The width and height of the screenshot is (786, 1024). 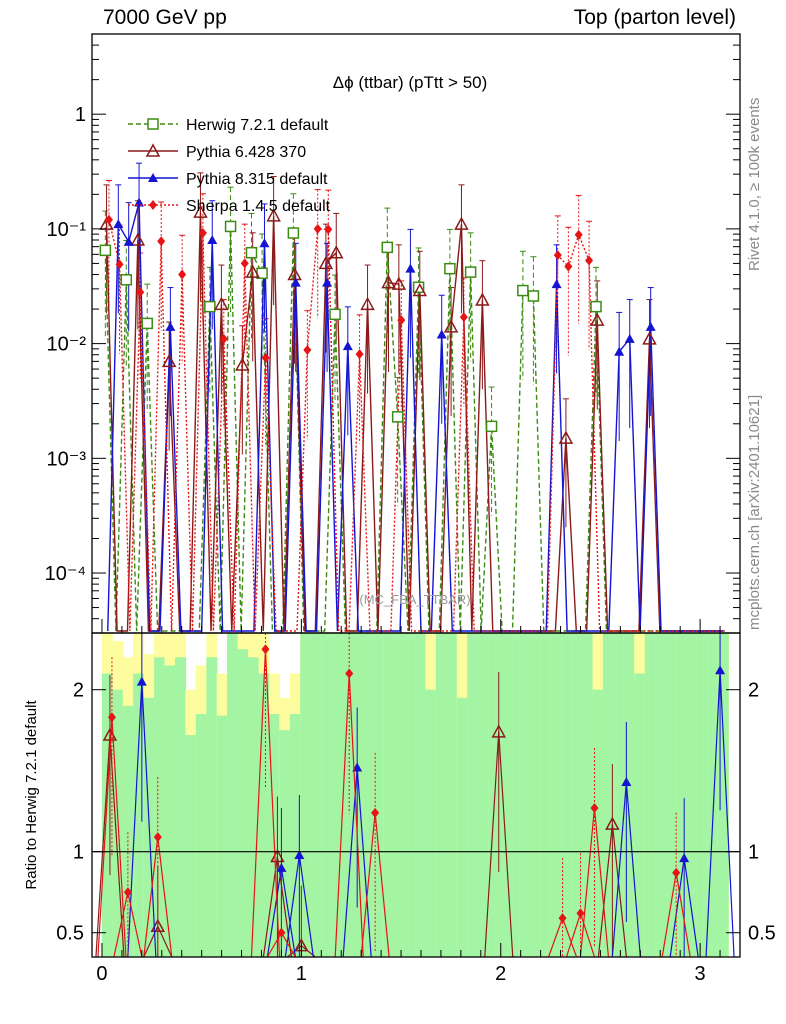 I want to click on x-tick-label: 2, so click(x=500, y=974).